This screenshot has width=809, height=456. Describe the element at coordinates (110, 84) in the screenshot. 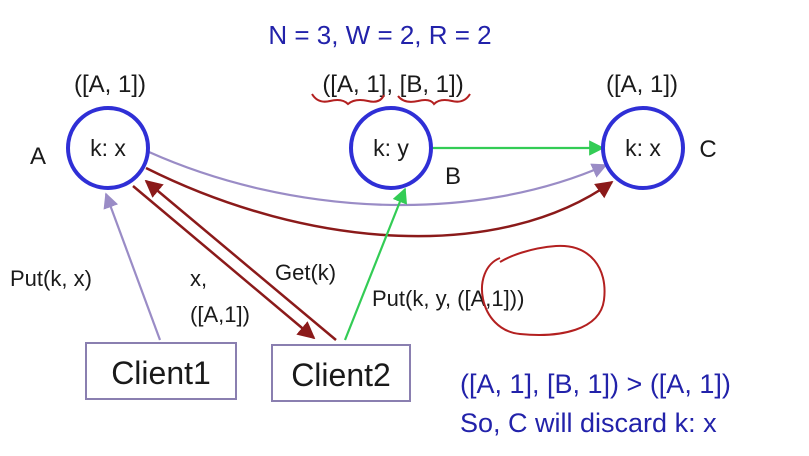

I see `node-a-clock: ([A, 1])` at that location.